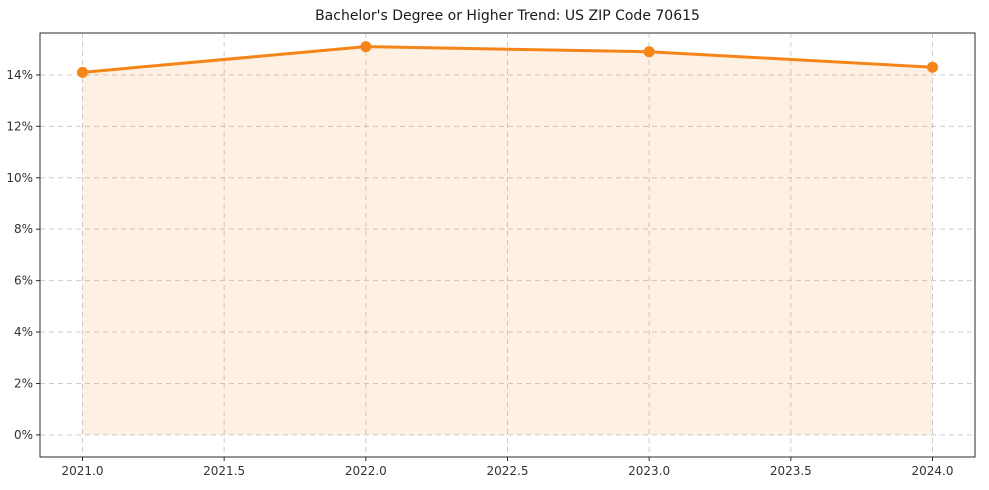 This screenshot has height=490, width=989. What do you see at coordinates (19, 178) in the screenshot?
I see `y-tick-label: 10%` at bounding box center [19, 178].